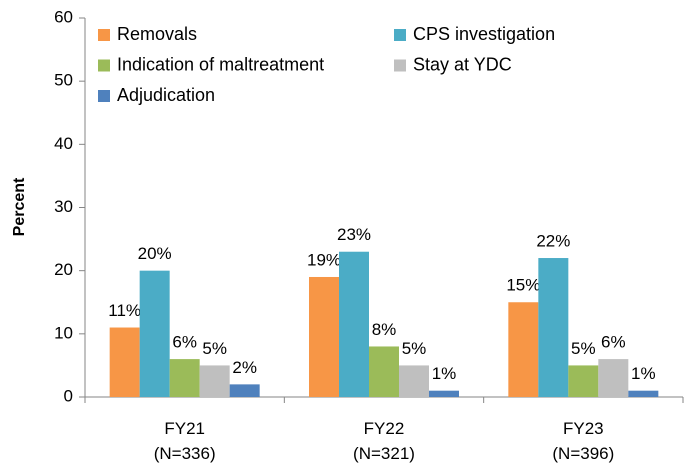 This screenshot has height=468, width=687. I want to click on legend-label: Removals, so click(157, 34).